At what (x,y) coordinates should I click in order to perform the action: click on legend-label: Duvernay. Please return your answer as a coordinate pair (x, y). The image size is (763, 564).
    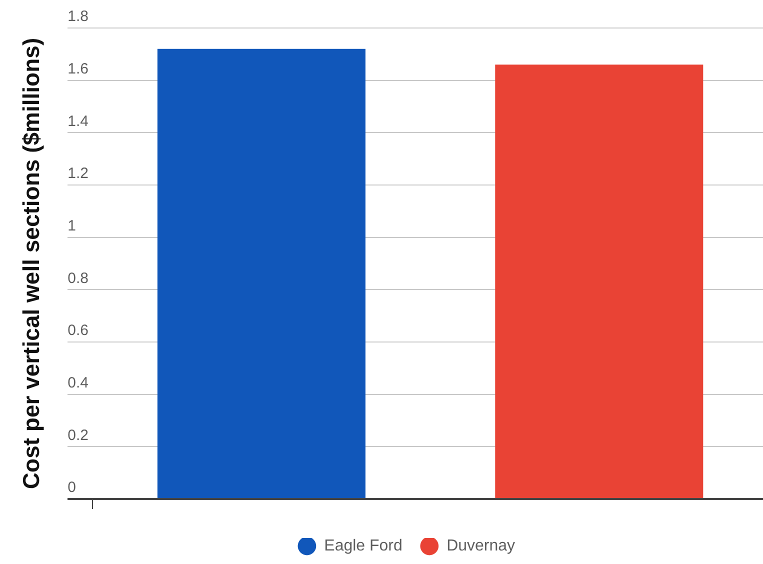
    Looking at the image, I should click on (489, 545).